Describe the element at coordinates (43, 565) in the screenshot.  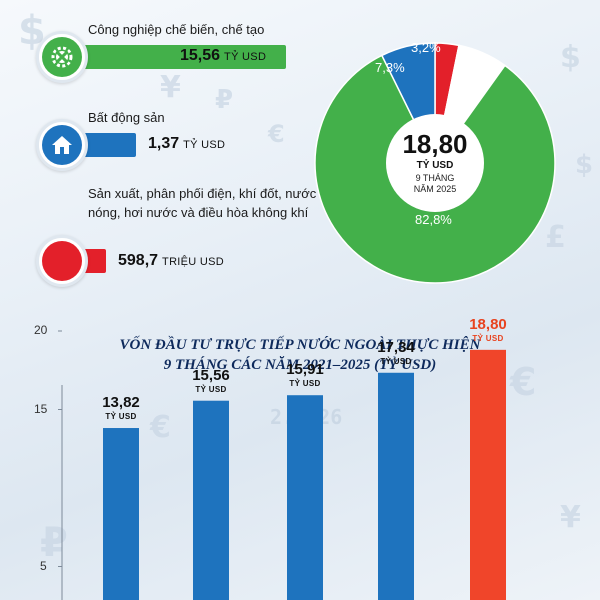
I see `y-tick-label: 5` at that location.